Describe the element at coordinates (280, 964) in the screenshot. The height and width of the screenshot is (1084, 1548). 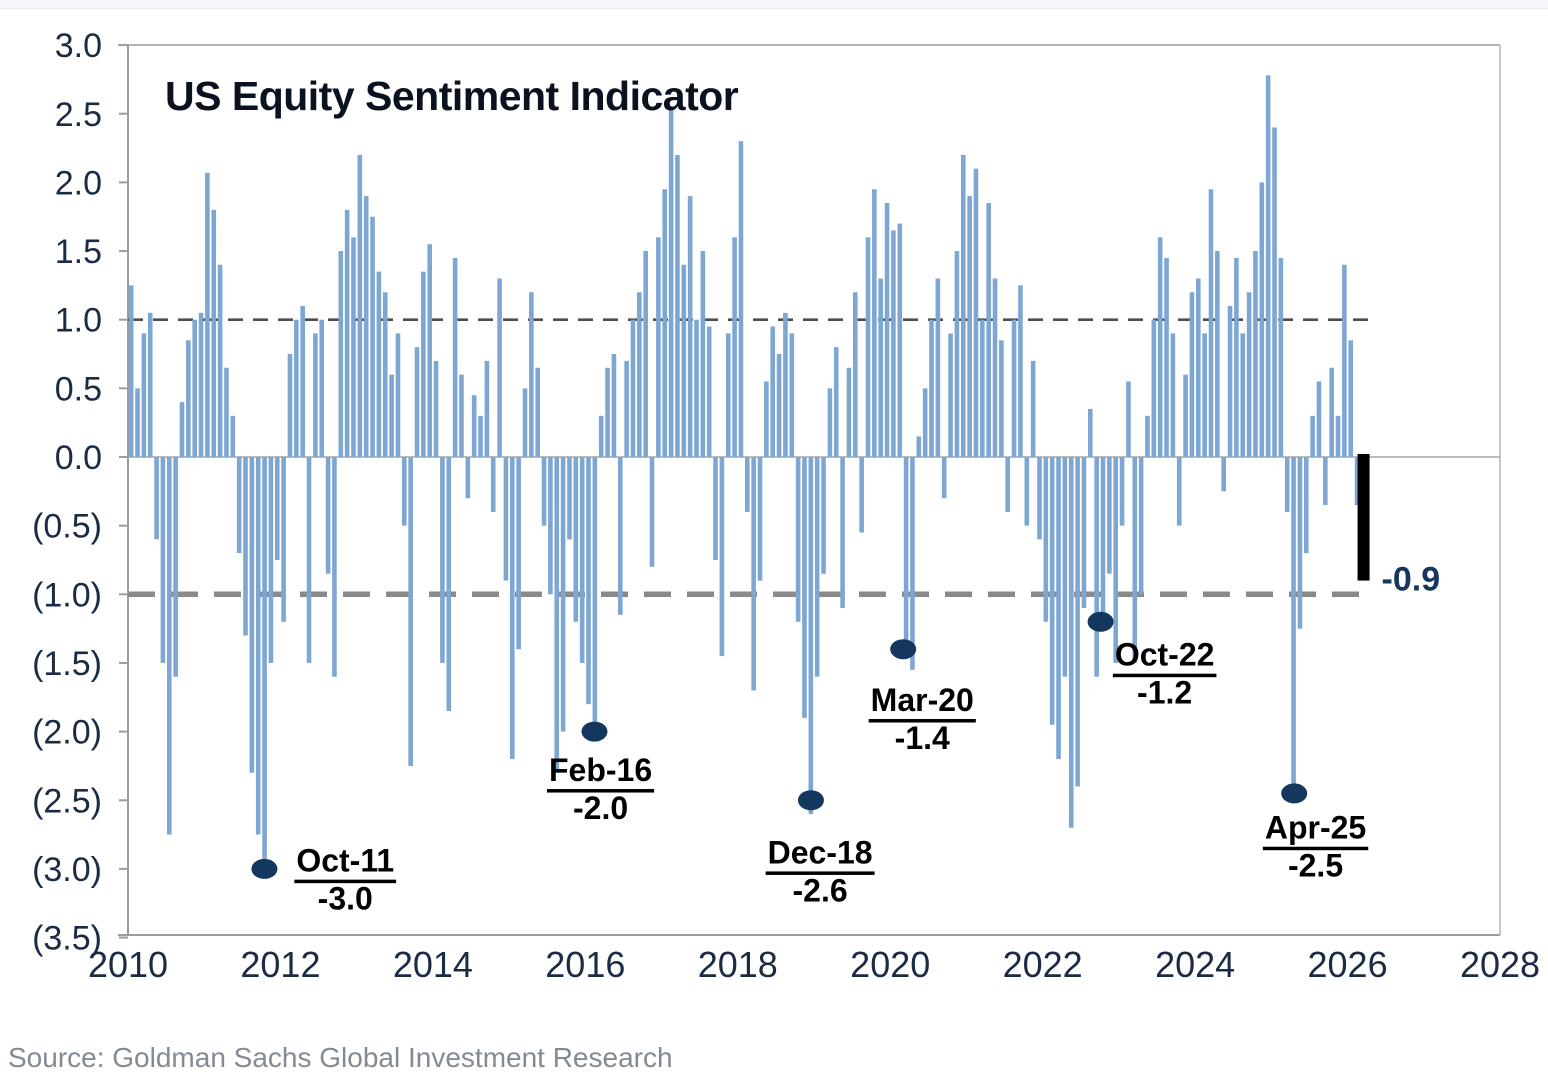
I see `x-tick-label: 2012` at that location.